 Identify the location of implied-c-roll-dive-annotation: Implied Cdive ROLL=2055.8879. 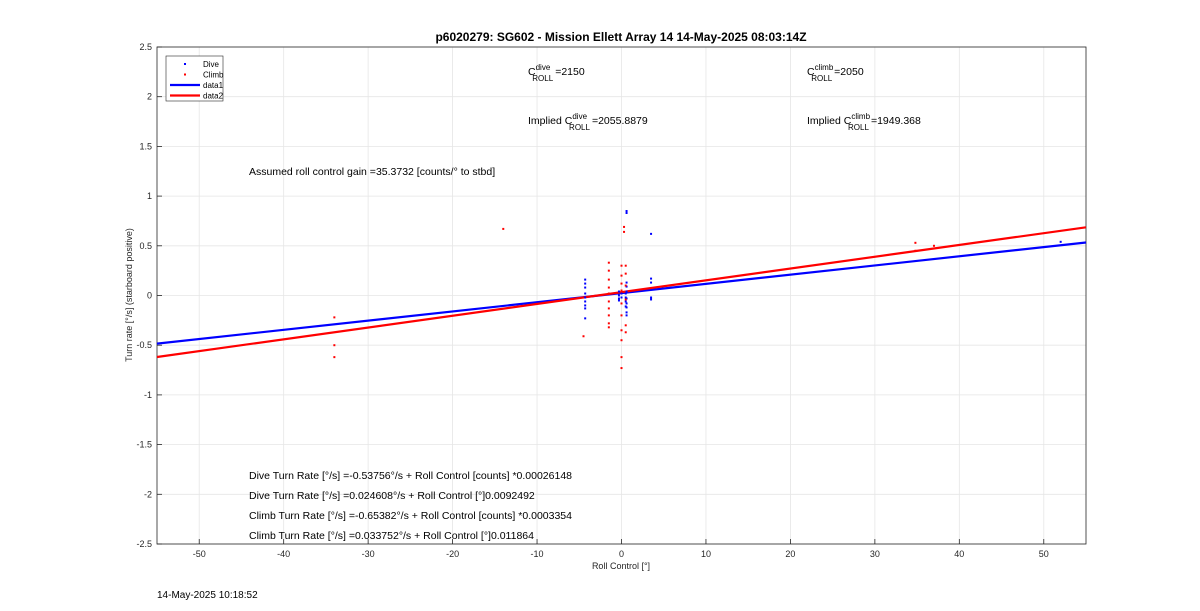
(588, 122).